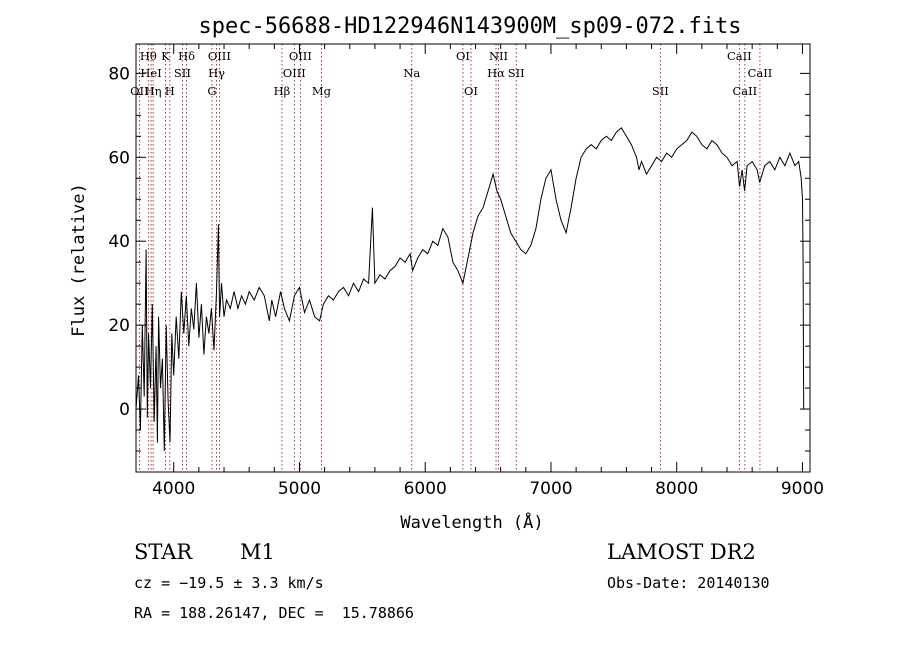 This screenshot has height=649, width=900. I want to click on y-tick-label: 60, so click(119, 158).